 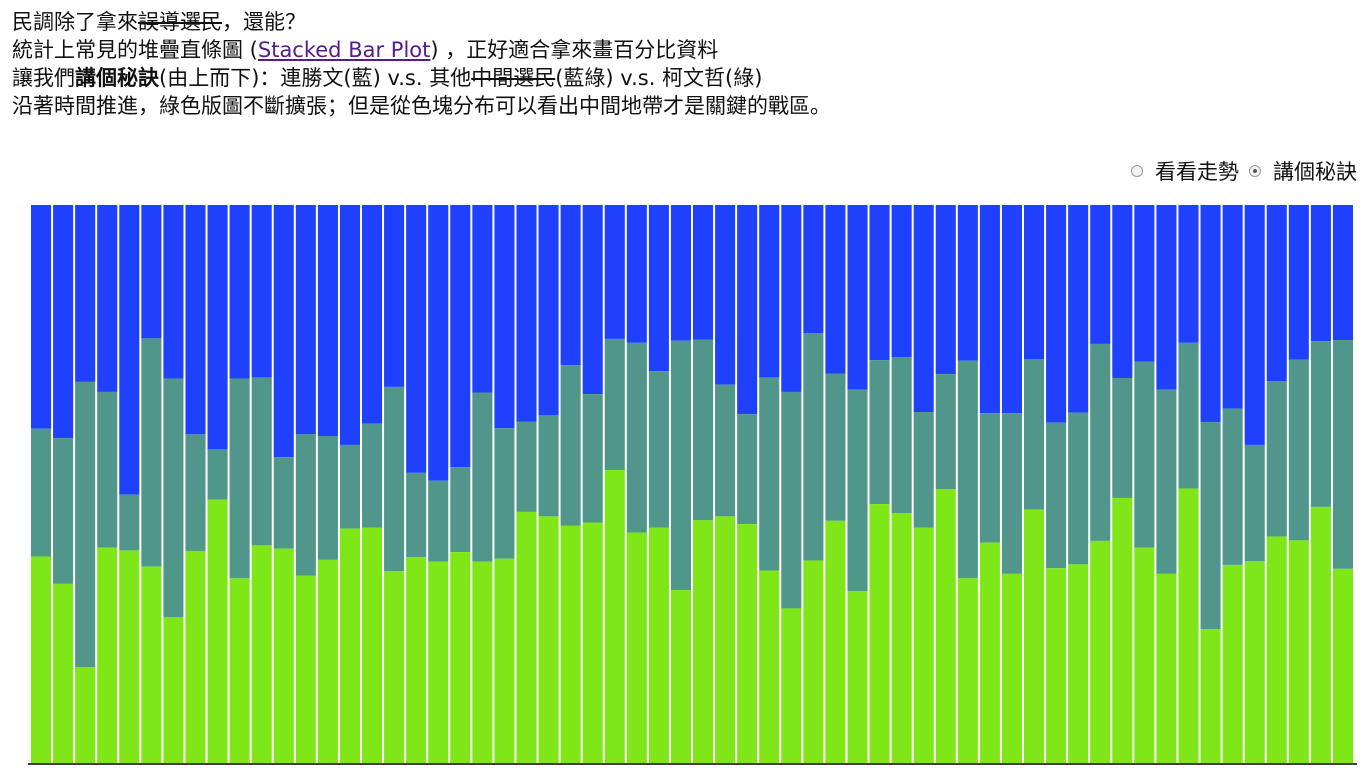 I want to click on secret-option-label: 講個秘訣, so click(x=1315, y=172).